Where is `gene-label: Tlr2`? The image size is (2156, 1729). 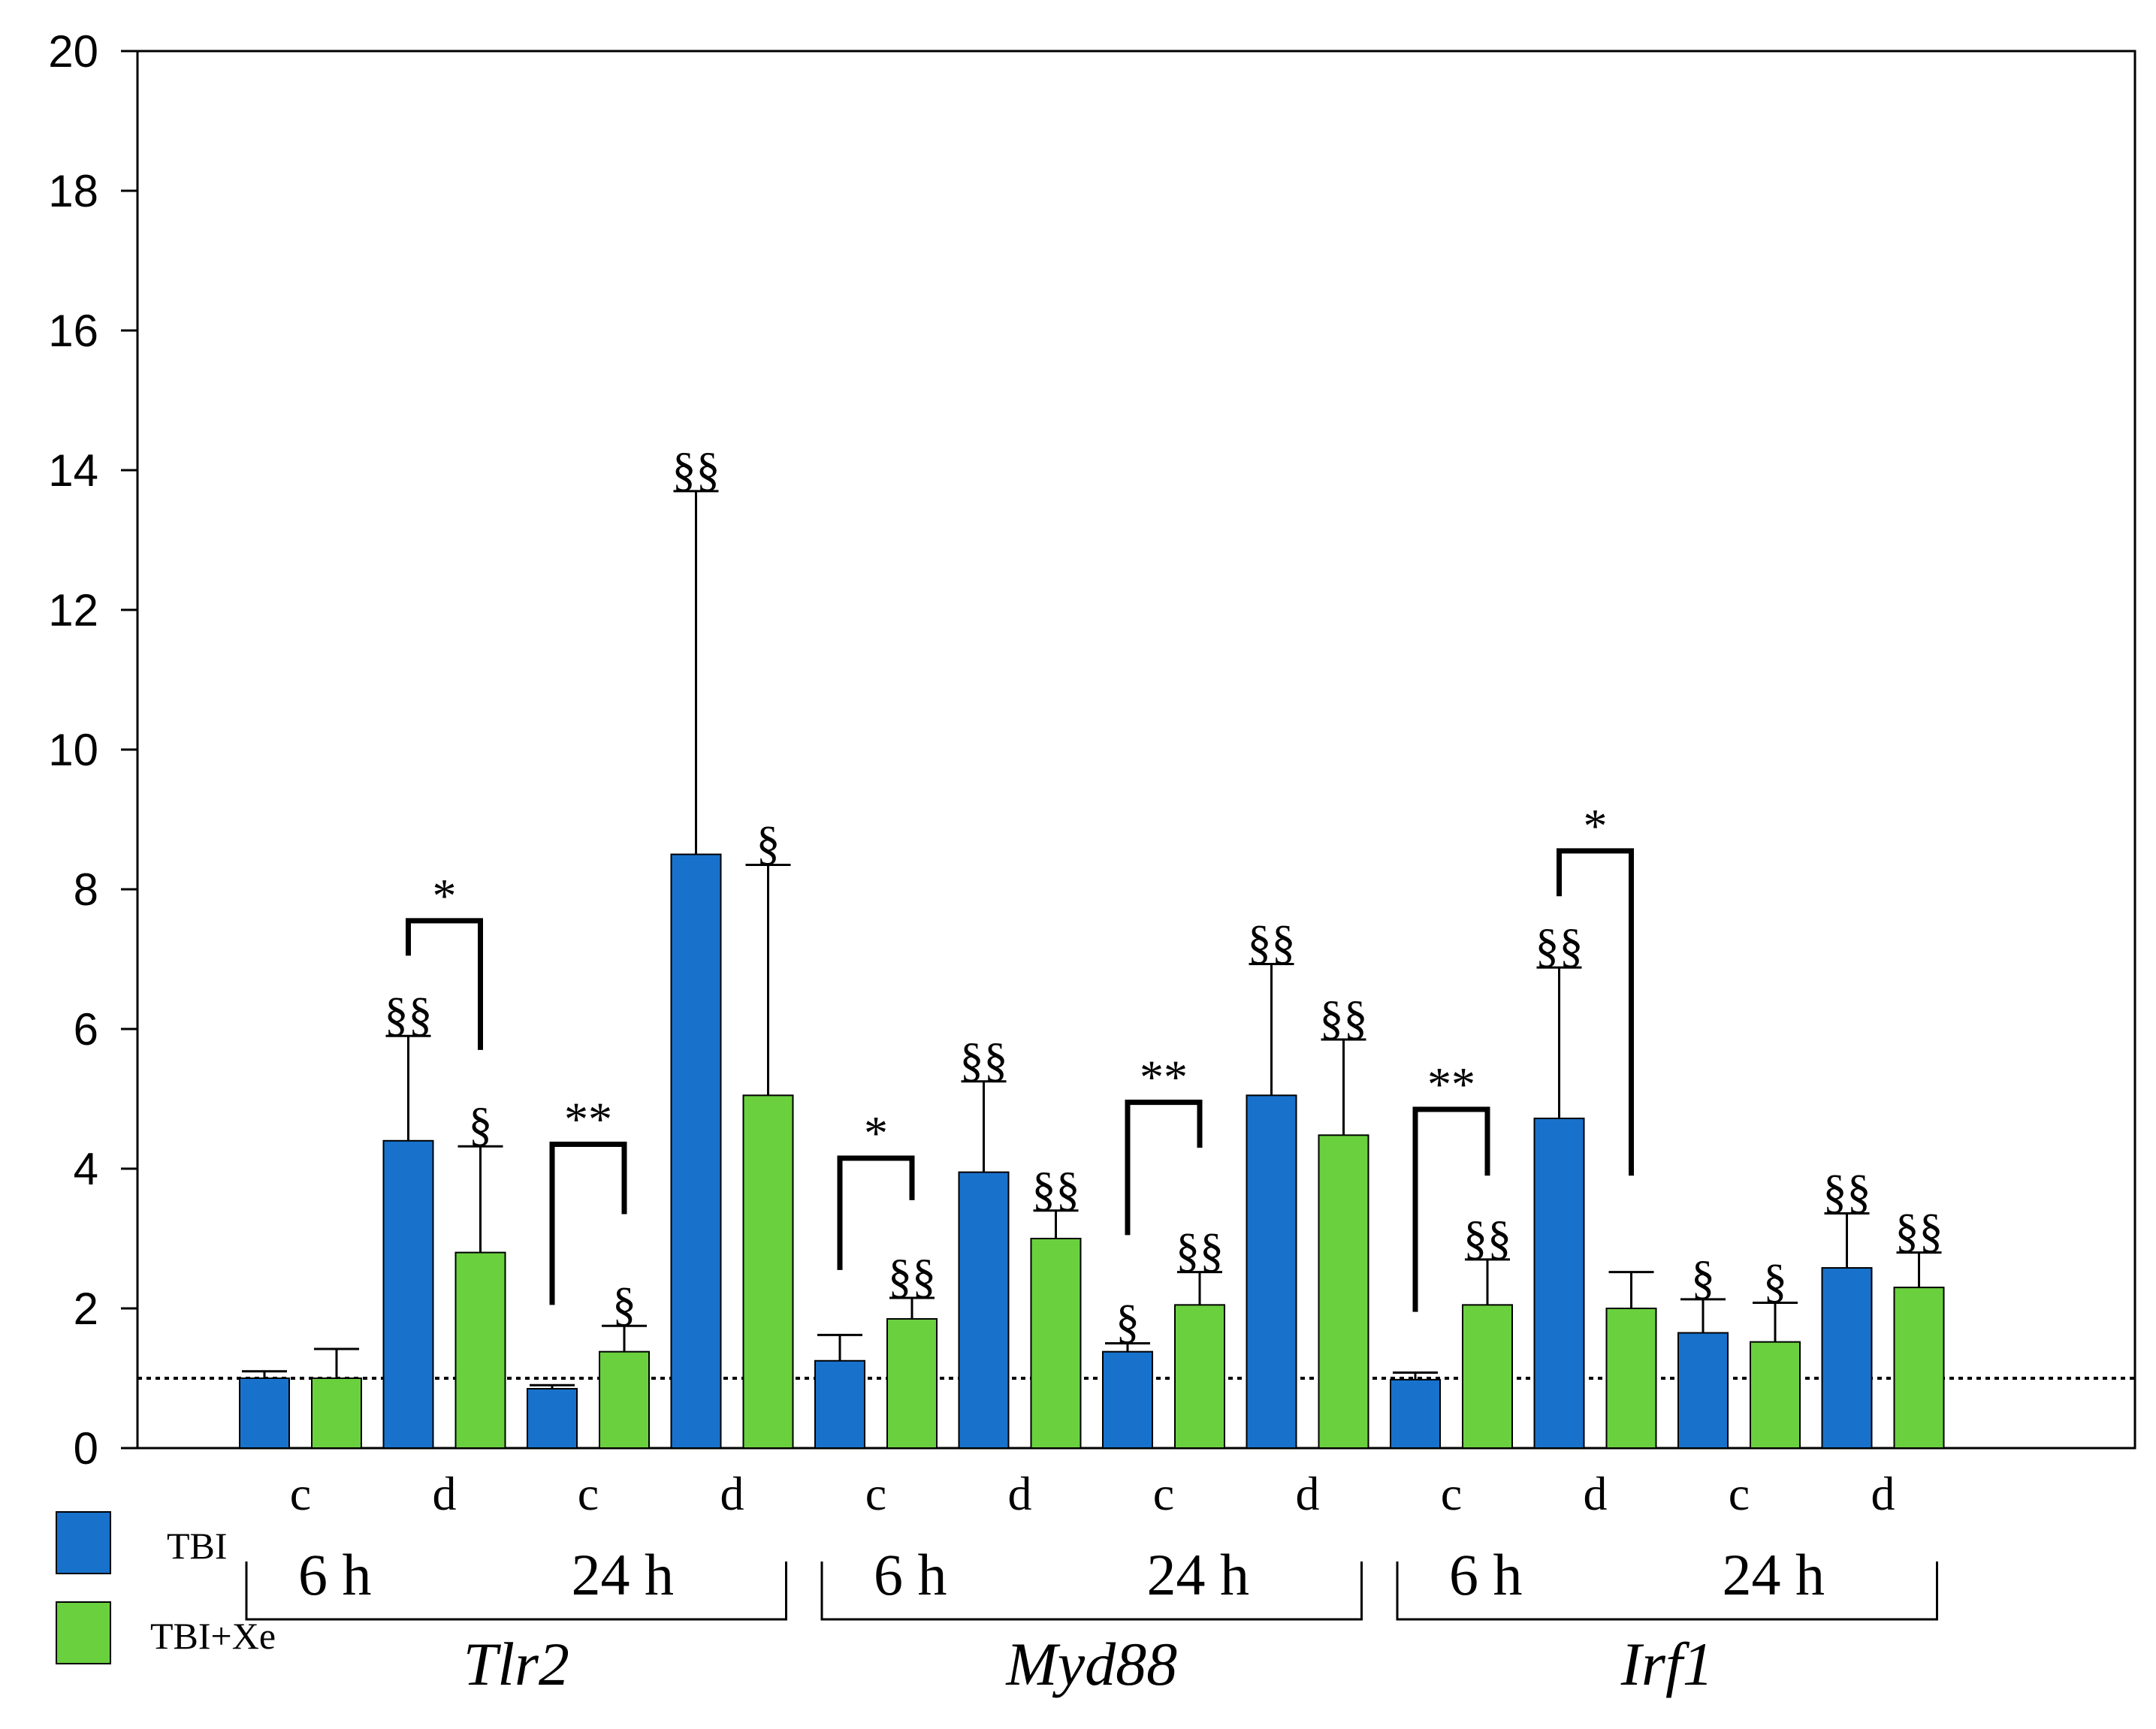
gene-label: Tlr2 is located at coordinates (516, 1664).